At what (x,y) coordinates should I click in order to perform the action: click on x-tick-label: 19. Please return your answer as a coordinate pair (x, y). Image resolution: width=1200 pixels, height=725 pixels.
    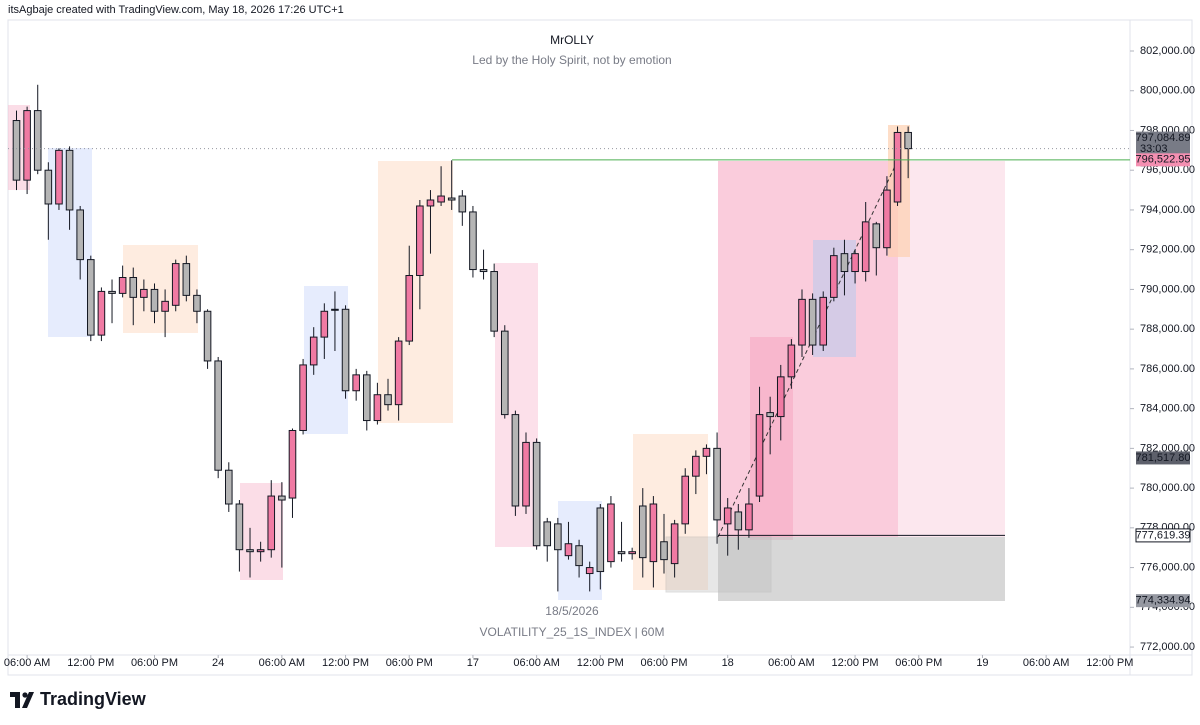
    Looking at the image, I should click on (982, 663).